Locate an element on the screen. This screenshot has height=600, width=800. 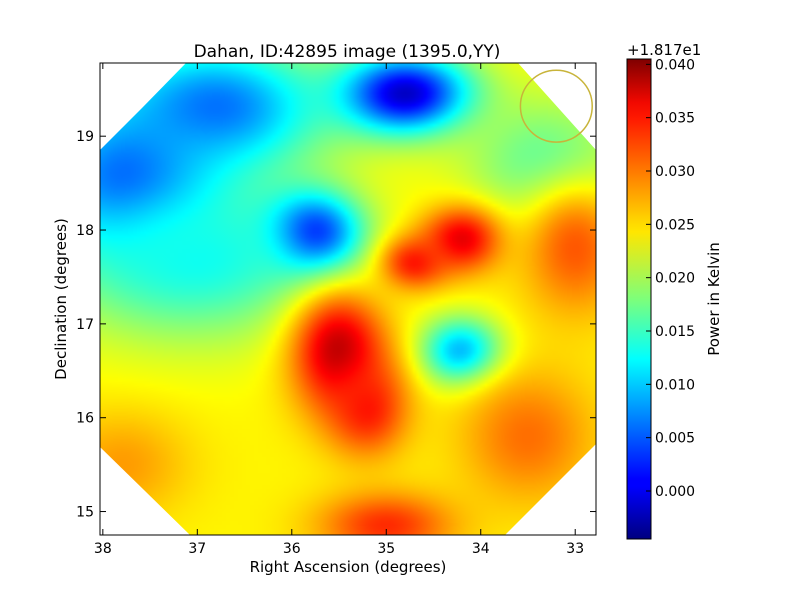
y-tick-label: 16 is located at coordinates (85, 419).